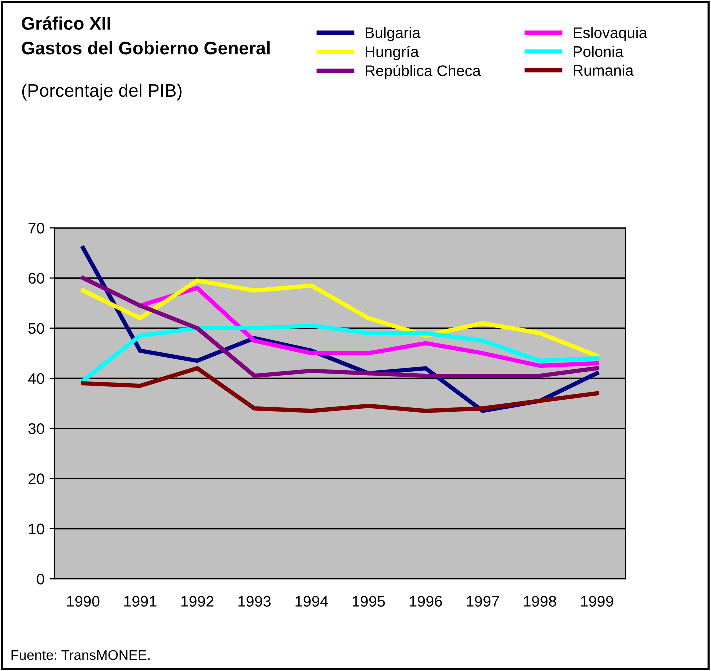 The image size is (711, 671). Describe the element at coordinates (312, 601) in the screenshot. I see `x-tick-label: 1994` at that location.